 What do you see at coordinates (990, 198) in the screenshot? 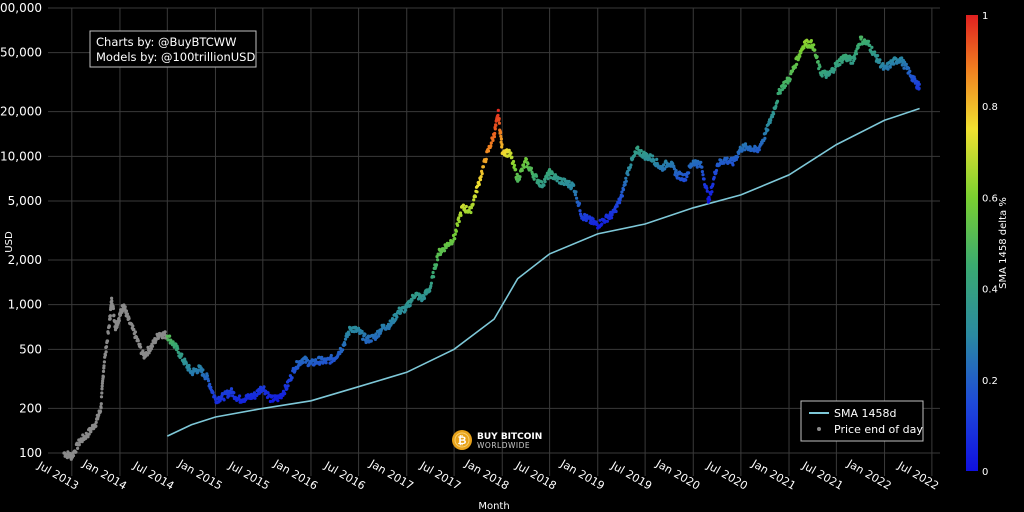
I see `colorbar-tick-label: 0.6` at bounding box center [990, 198].